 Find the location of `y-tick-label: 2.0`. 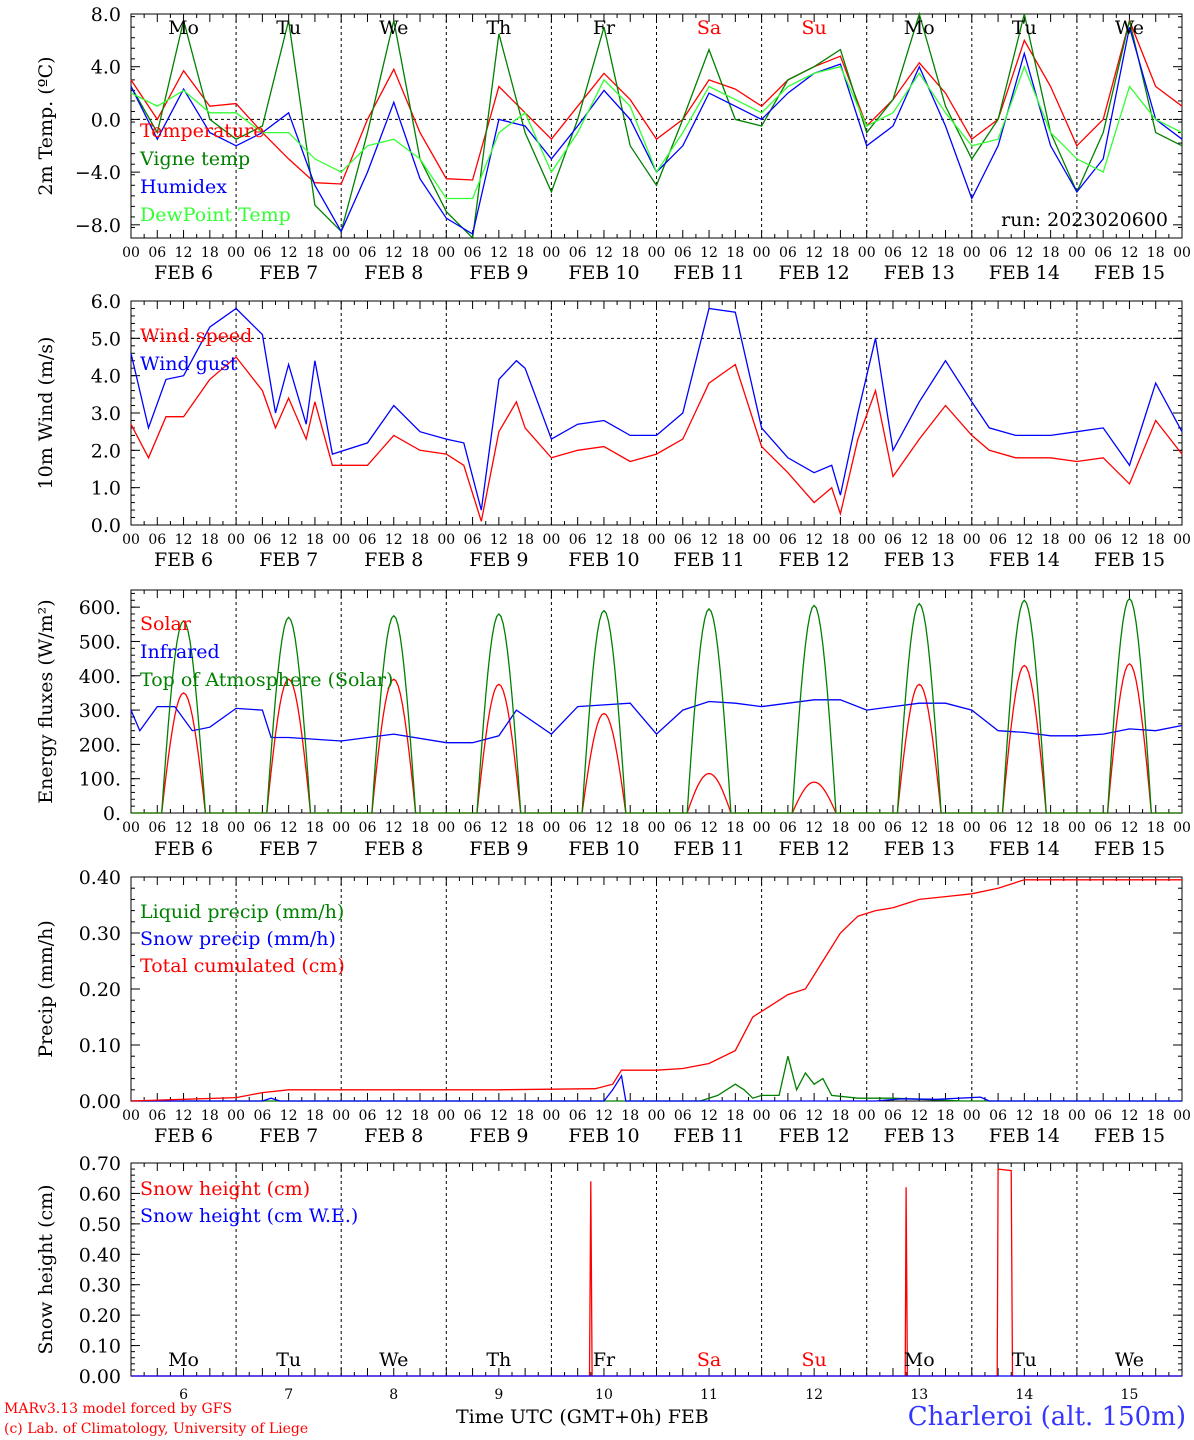

y-tick-label: 2.0 is located at coordinates (106, 451).